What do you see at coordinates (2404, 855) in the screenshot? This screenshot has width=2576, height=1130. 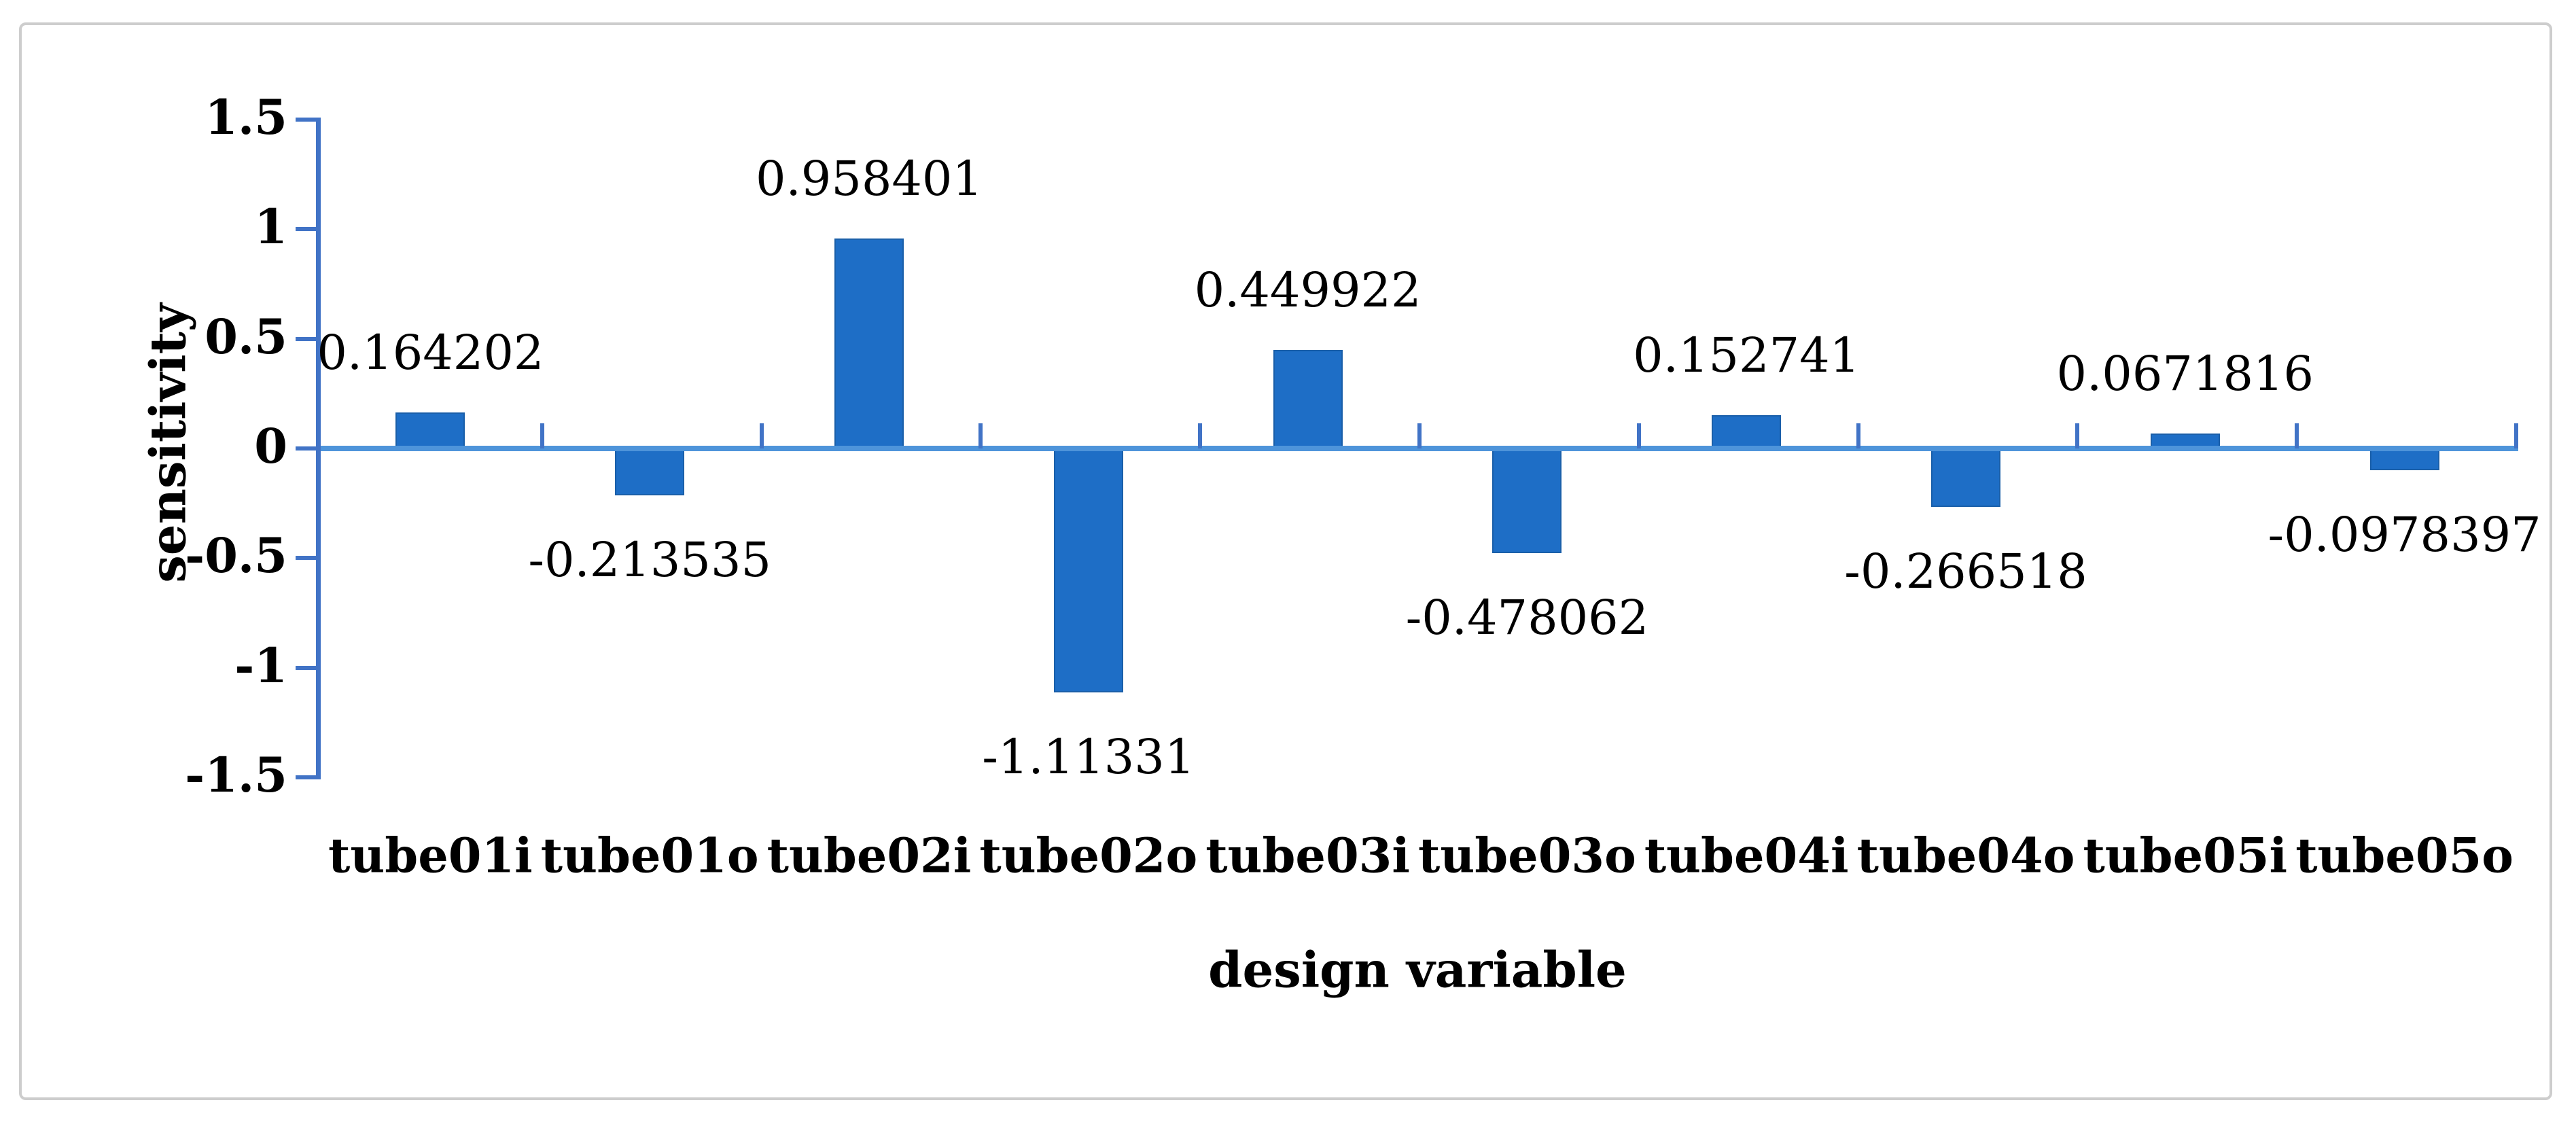 I see `category-label-tube05o: tube05o` at bounding box center [2404, 855].